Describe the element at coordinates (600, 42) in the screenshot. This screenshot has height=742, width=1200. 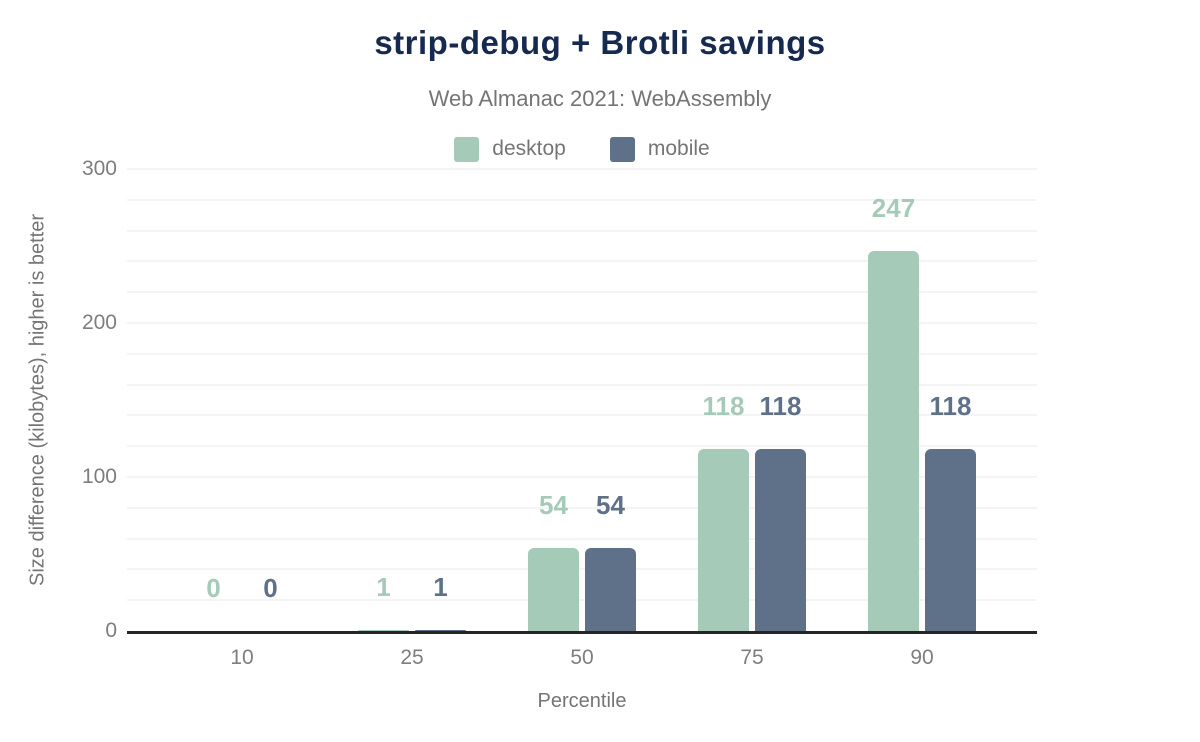
I see `chart-title: strip-debug + Brotli savings` at that location.